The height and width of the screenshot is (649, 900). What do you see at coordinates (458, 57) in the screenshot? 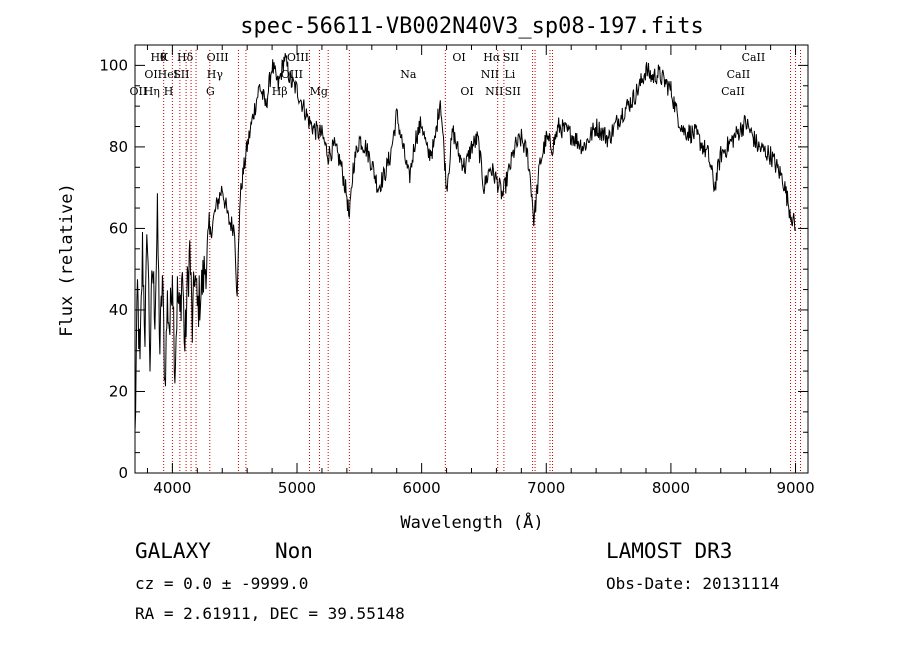
I see `line-label-17: OI` at bounding box center [458, 57].